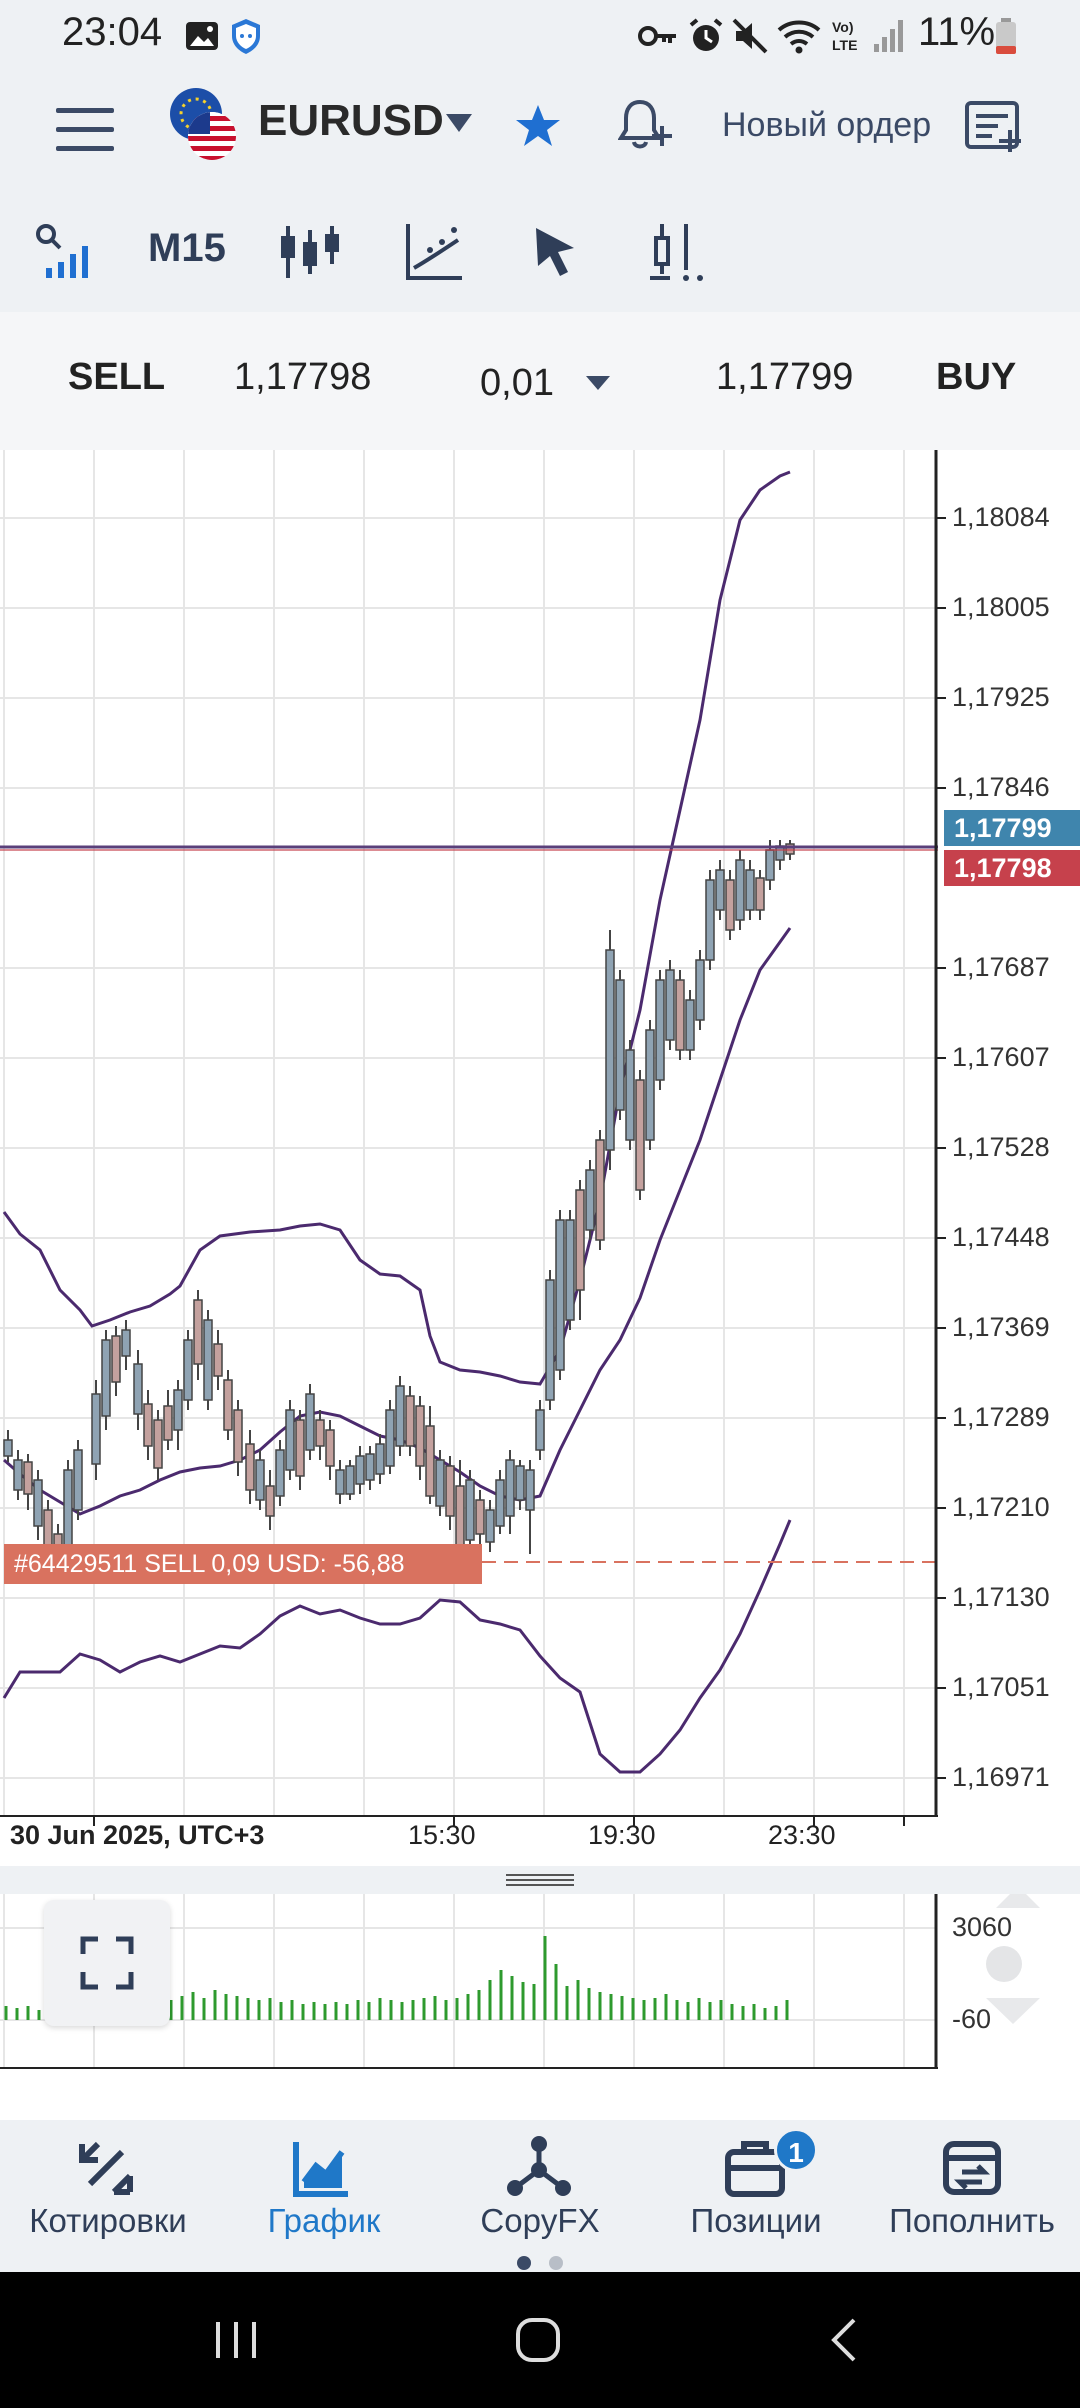  What do you see at coordinates (540, 2220) in the screenshot?
I see `nav-label: CopyFX` at bounding box center [540, 2220].